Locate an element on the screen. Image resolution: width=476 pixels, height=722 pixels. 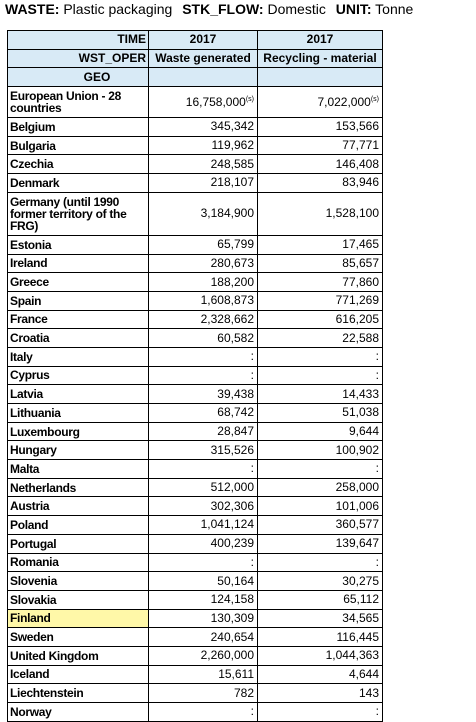
geo-cell: Ireland is located at coordinates (78, 263).